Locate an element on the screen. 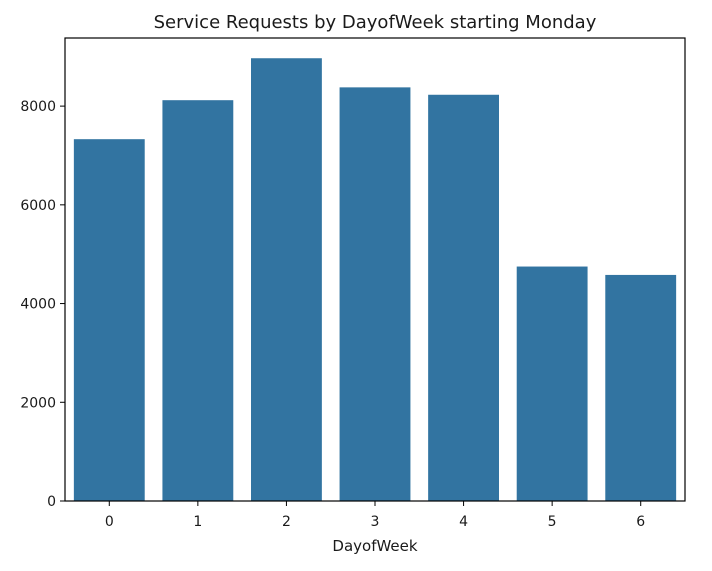 This screenshot has width=712, height=571. x-tick-label: 4 is located at coordinates (463, 522).